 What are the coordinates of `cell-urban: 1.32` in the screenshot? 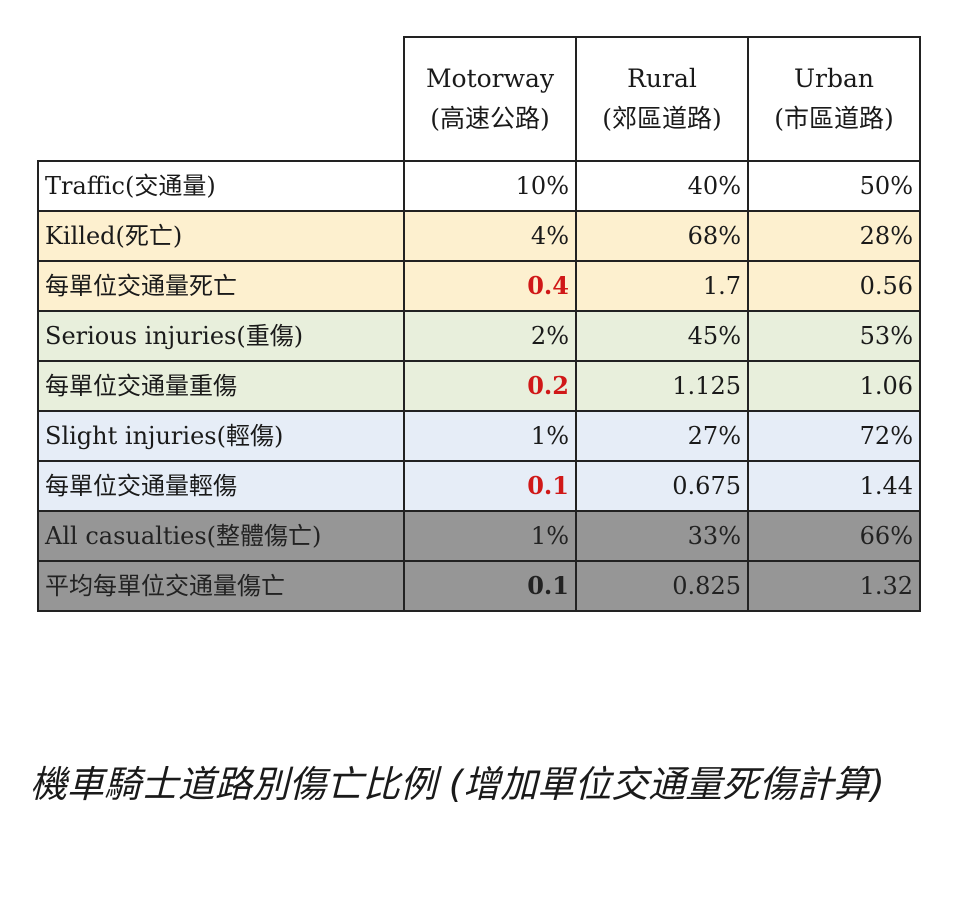 It's located at (834, 586).